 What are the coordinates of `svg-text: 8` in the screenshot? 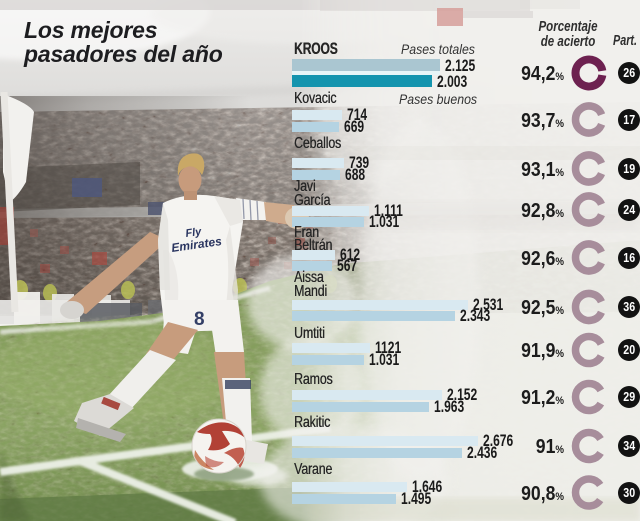 It's located at (199, 319).